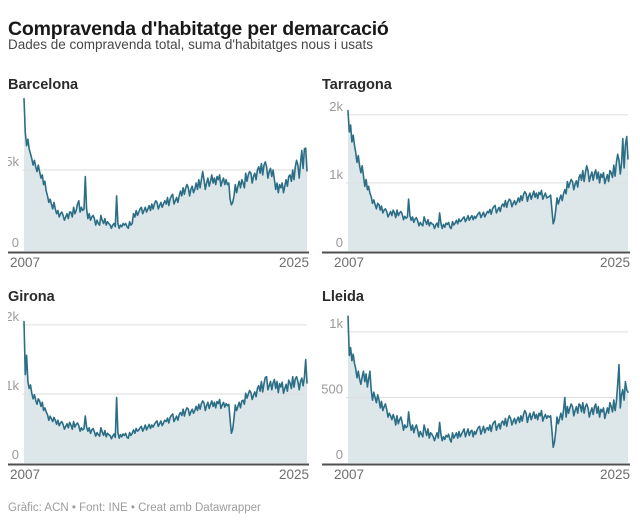 The image size is (640, 526). What do you see at coordinates (357, 85) in the screenshot?
I see `chart-title-tarragona: Tarragona` at bounding box center [357, 85].